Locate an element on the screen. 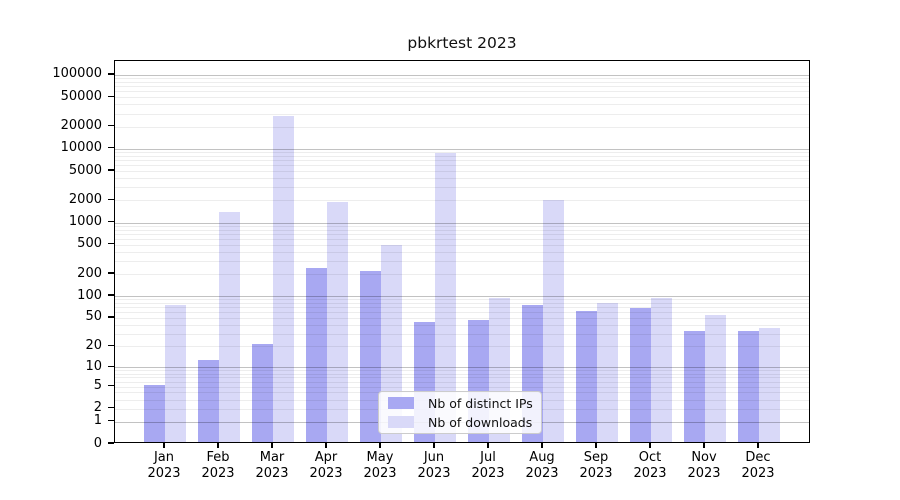  x-tick-label: Mar 2023 is located at coordinates (272, 465).